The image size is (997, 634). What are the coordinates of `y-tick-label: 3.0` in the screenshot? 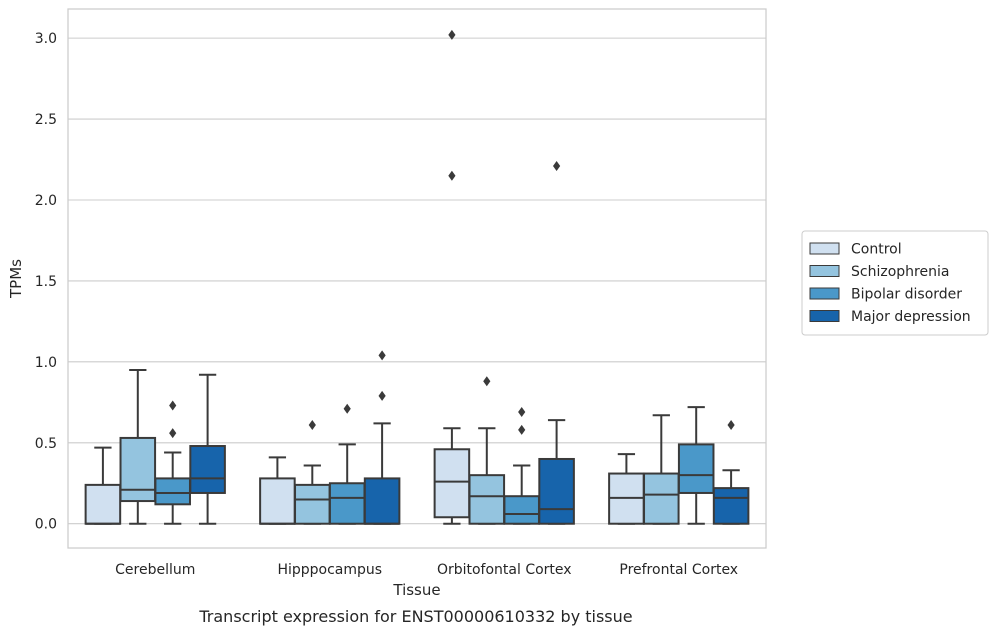 It's located at (46, 39).